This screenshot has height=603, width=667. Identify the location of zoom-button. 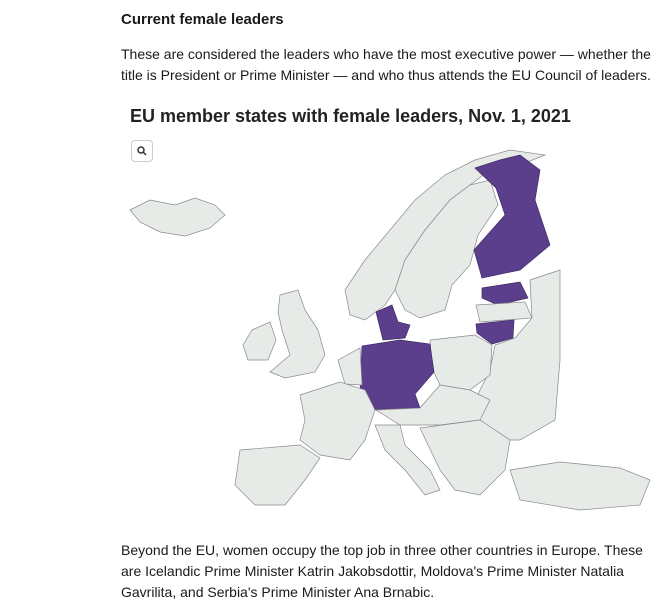
(142, 151).